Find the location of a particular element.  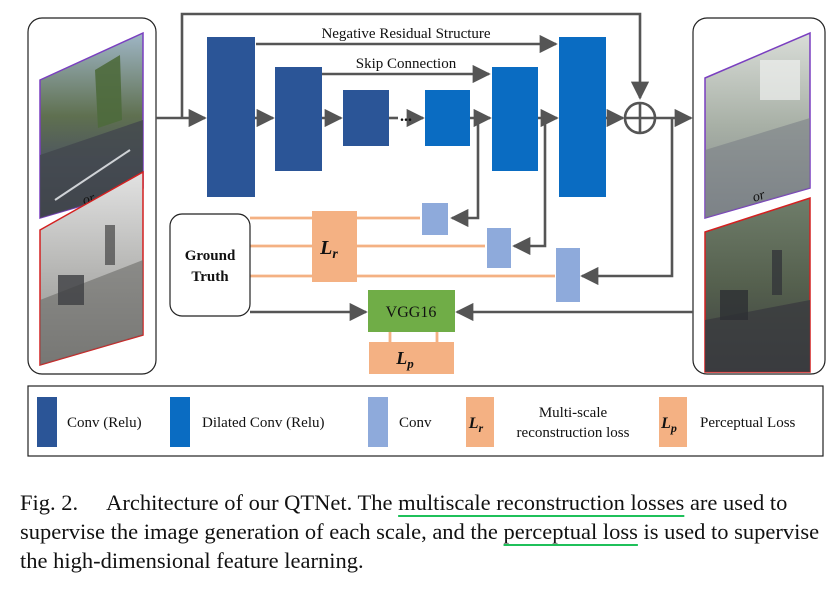

perceptual-loss-box is located at coordinates (411, 358).